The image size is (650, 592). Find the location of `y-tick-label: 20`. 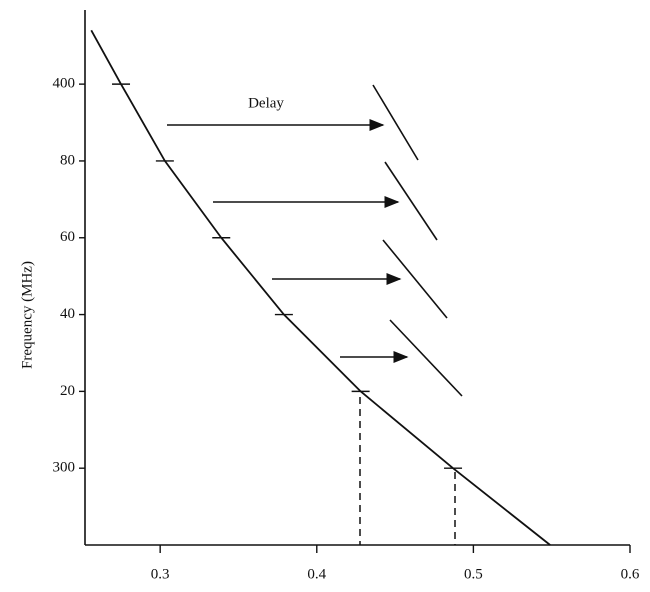

y-tick-label: 20 is located at coordinates (67, 391).